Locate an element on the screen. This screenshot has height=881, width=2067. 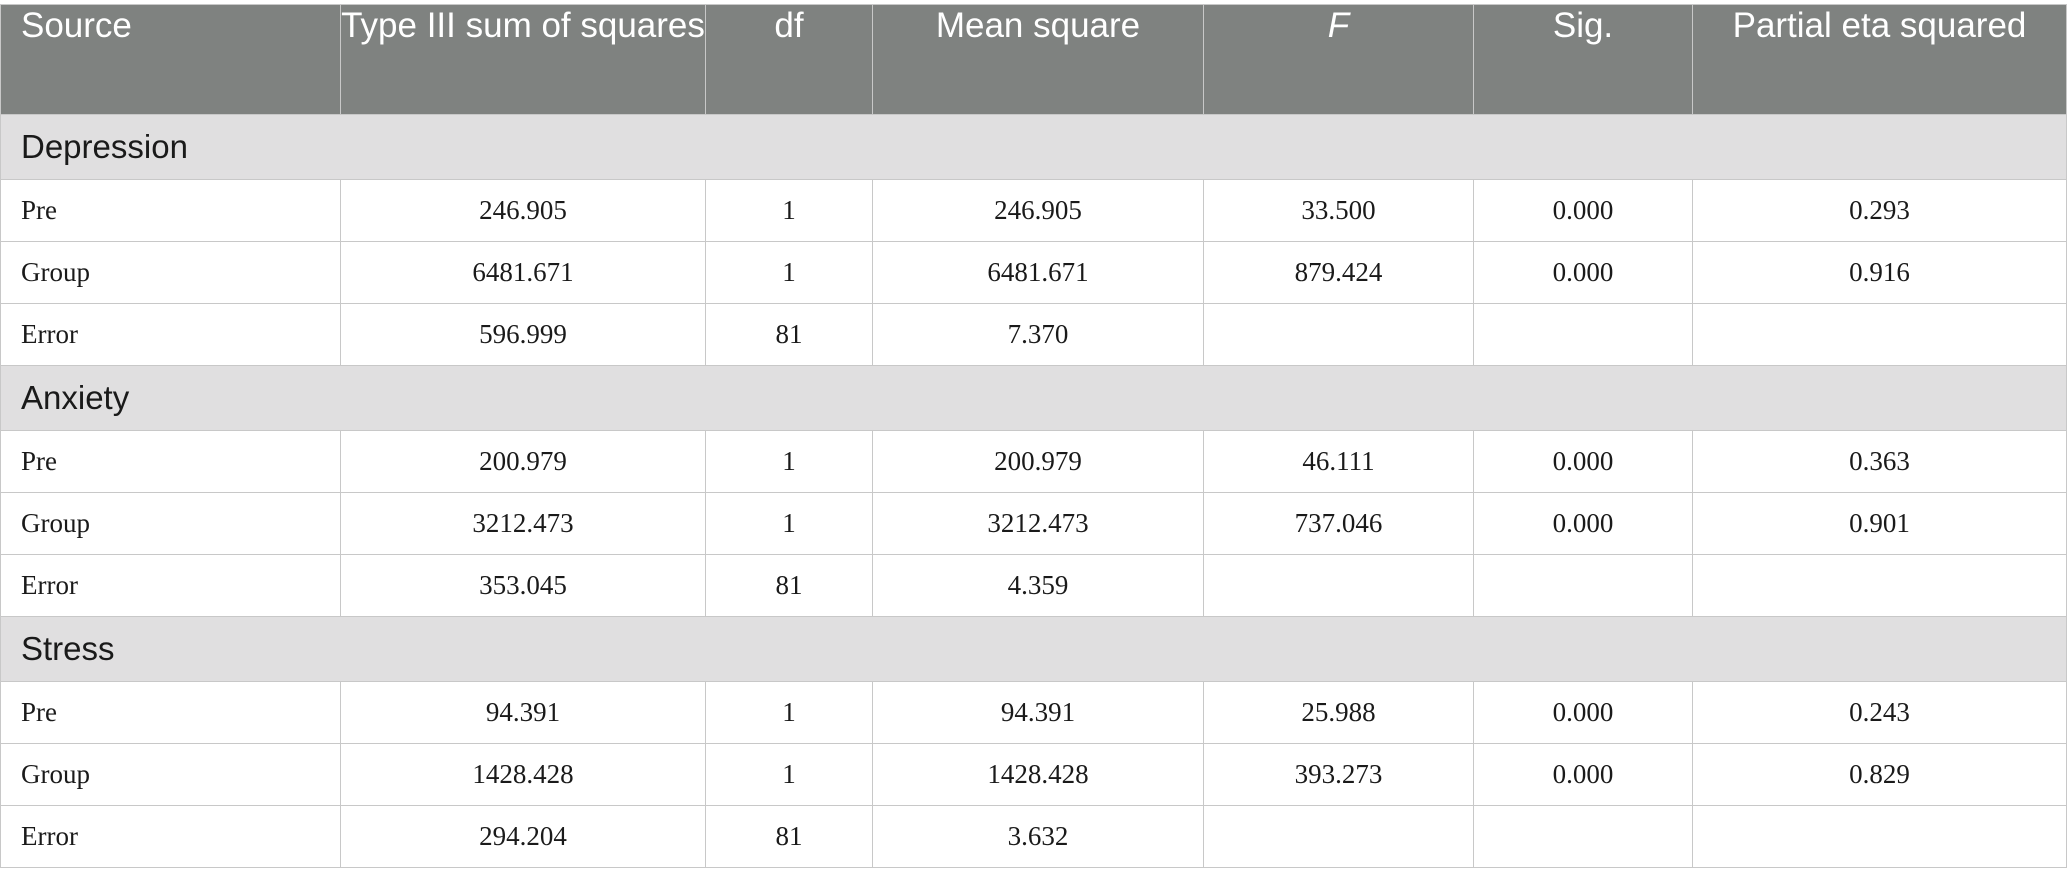
cell-mean-square: 246.905 is located at coordinates (1038, 210).